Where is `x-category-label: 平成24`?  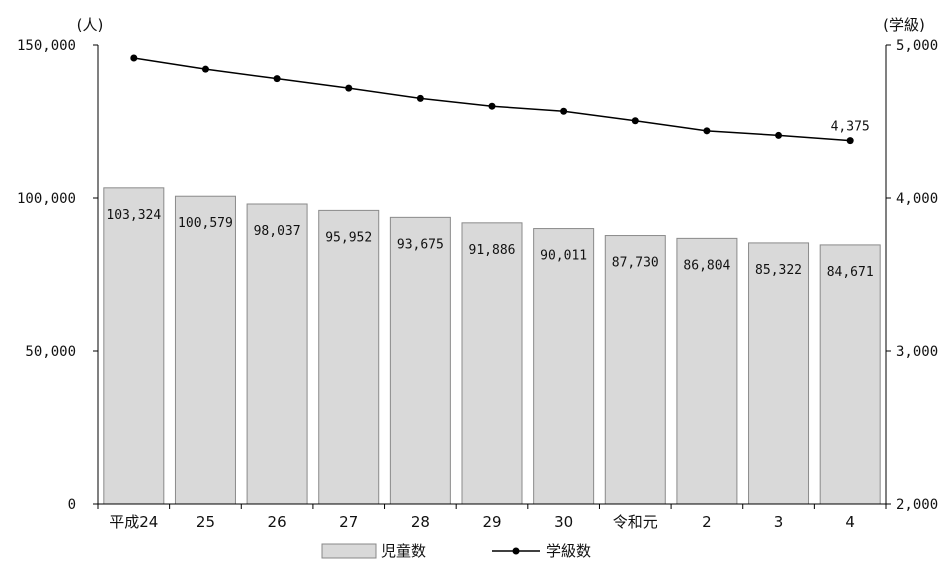
x-category-label: 平成24 is located at coordinates (133, 522).